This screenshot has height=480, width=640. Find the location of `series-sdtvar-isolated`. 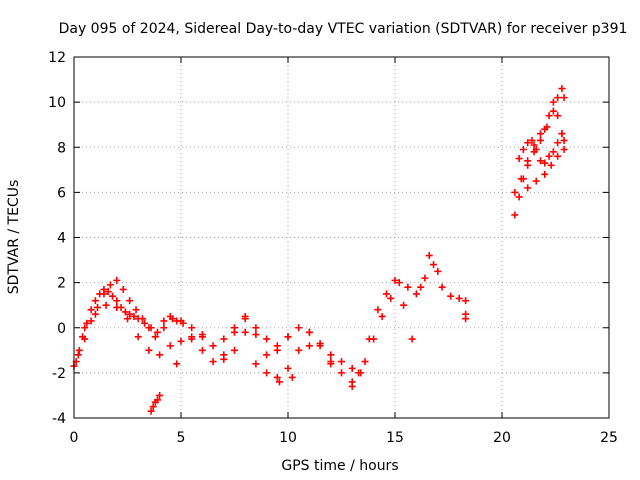

series-sdtvar-isolated is located at coordinates (308, 356).